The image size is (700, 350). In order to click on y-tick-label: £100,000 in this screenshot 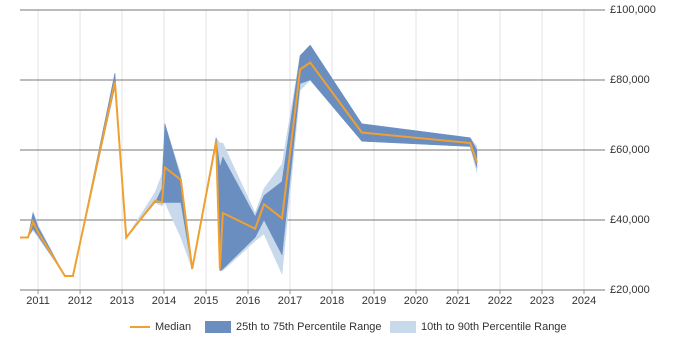, I will do `click(633, 10)`.